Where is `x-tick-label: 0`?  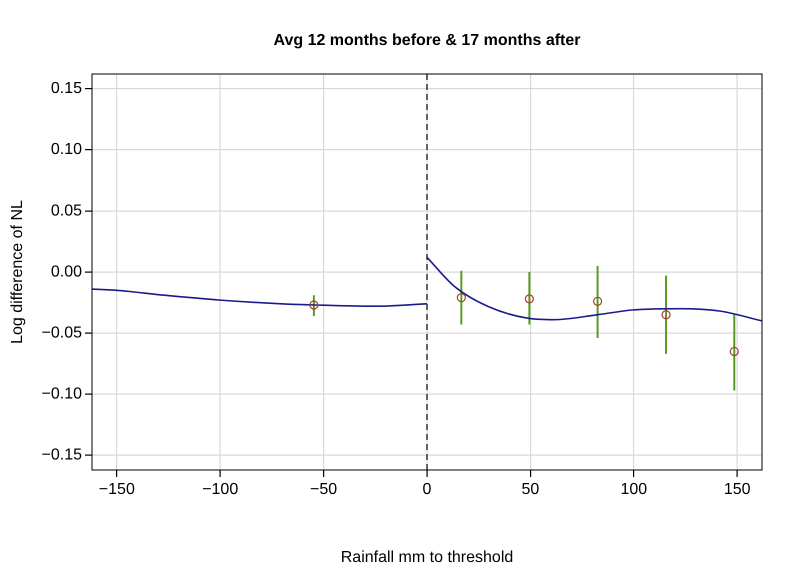
x-tick-label: 0 is located at coordinates (427, 489).